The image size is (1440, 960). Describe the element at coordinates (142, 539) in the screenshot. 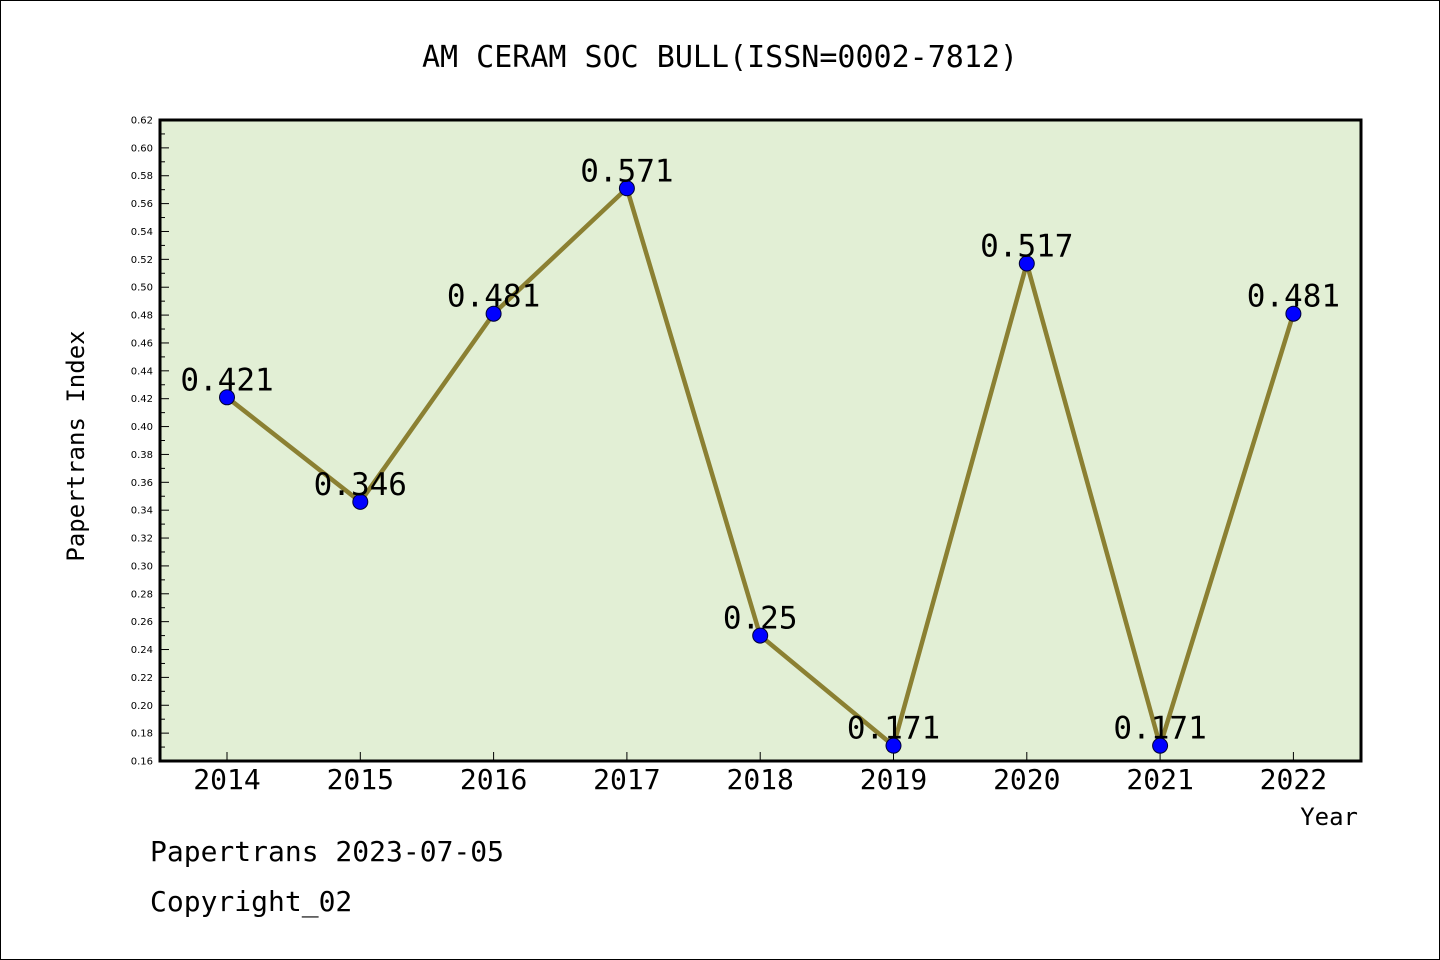

I see `y-tick-label: 0.32` at that location.